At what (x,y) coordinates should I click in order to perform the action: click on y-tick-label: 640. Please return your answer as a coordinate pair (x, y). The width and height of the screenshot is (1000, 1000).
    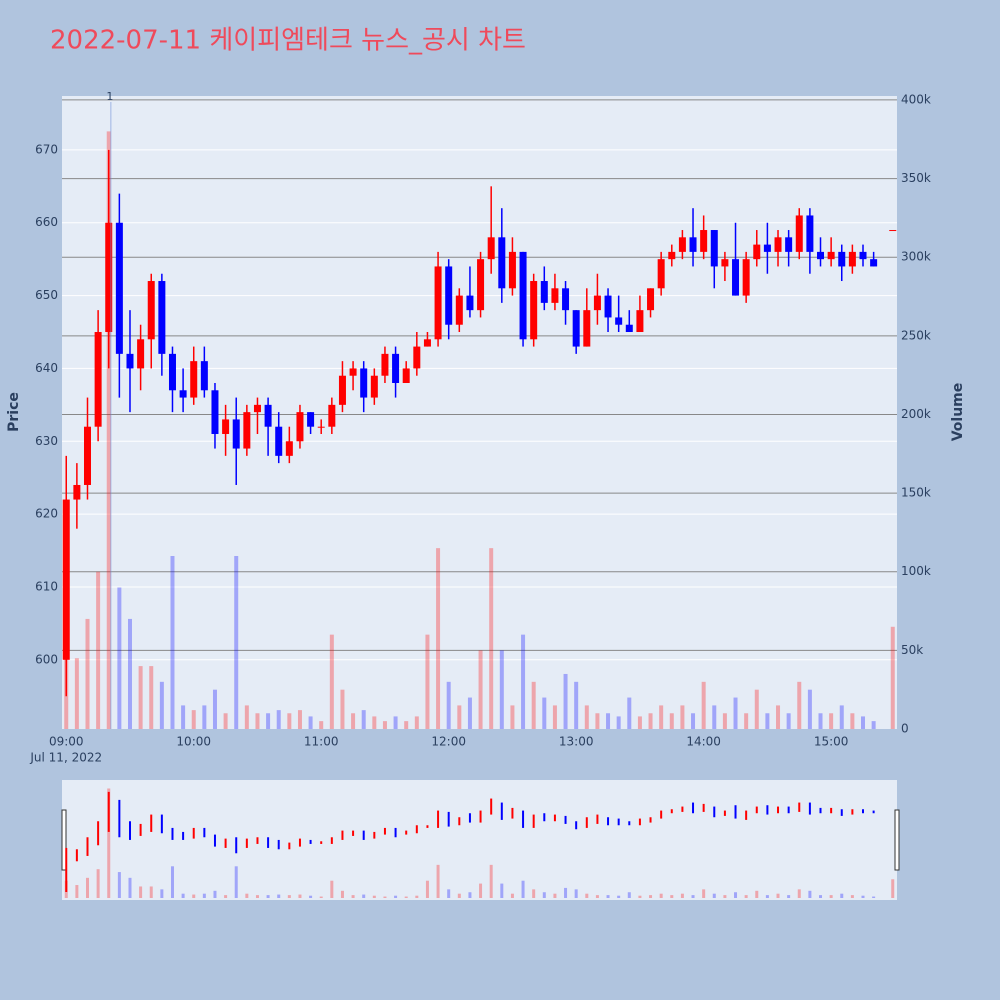
    Looking at the image, I should click on (46, 368).